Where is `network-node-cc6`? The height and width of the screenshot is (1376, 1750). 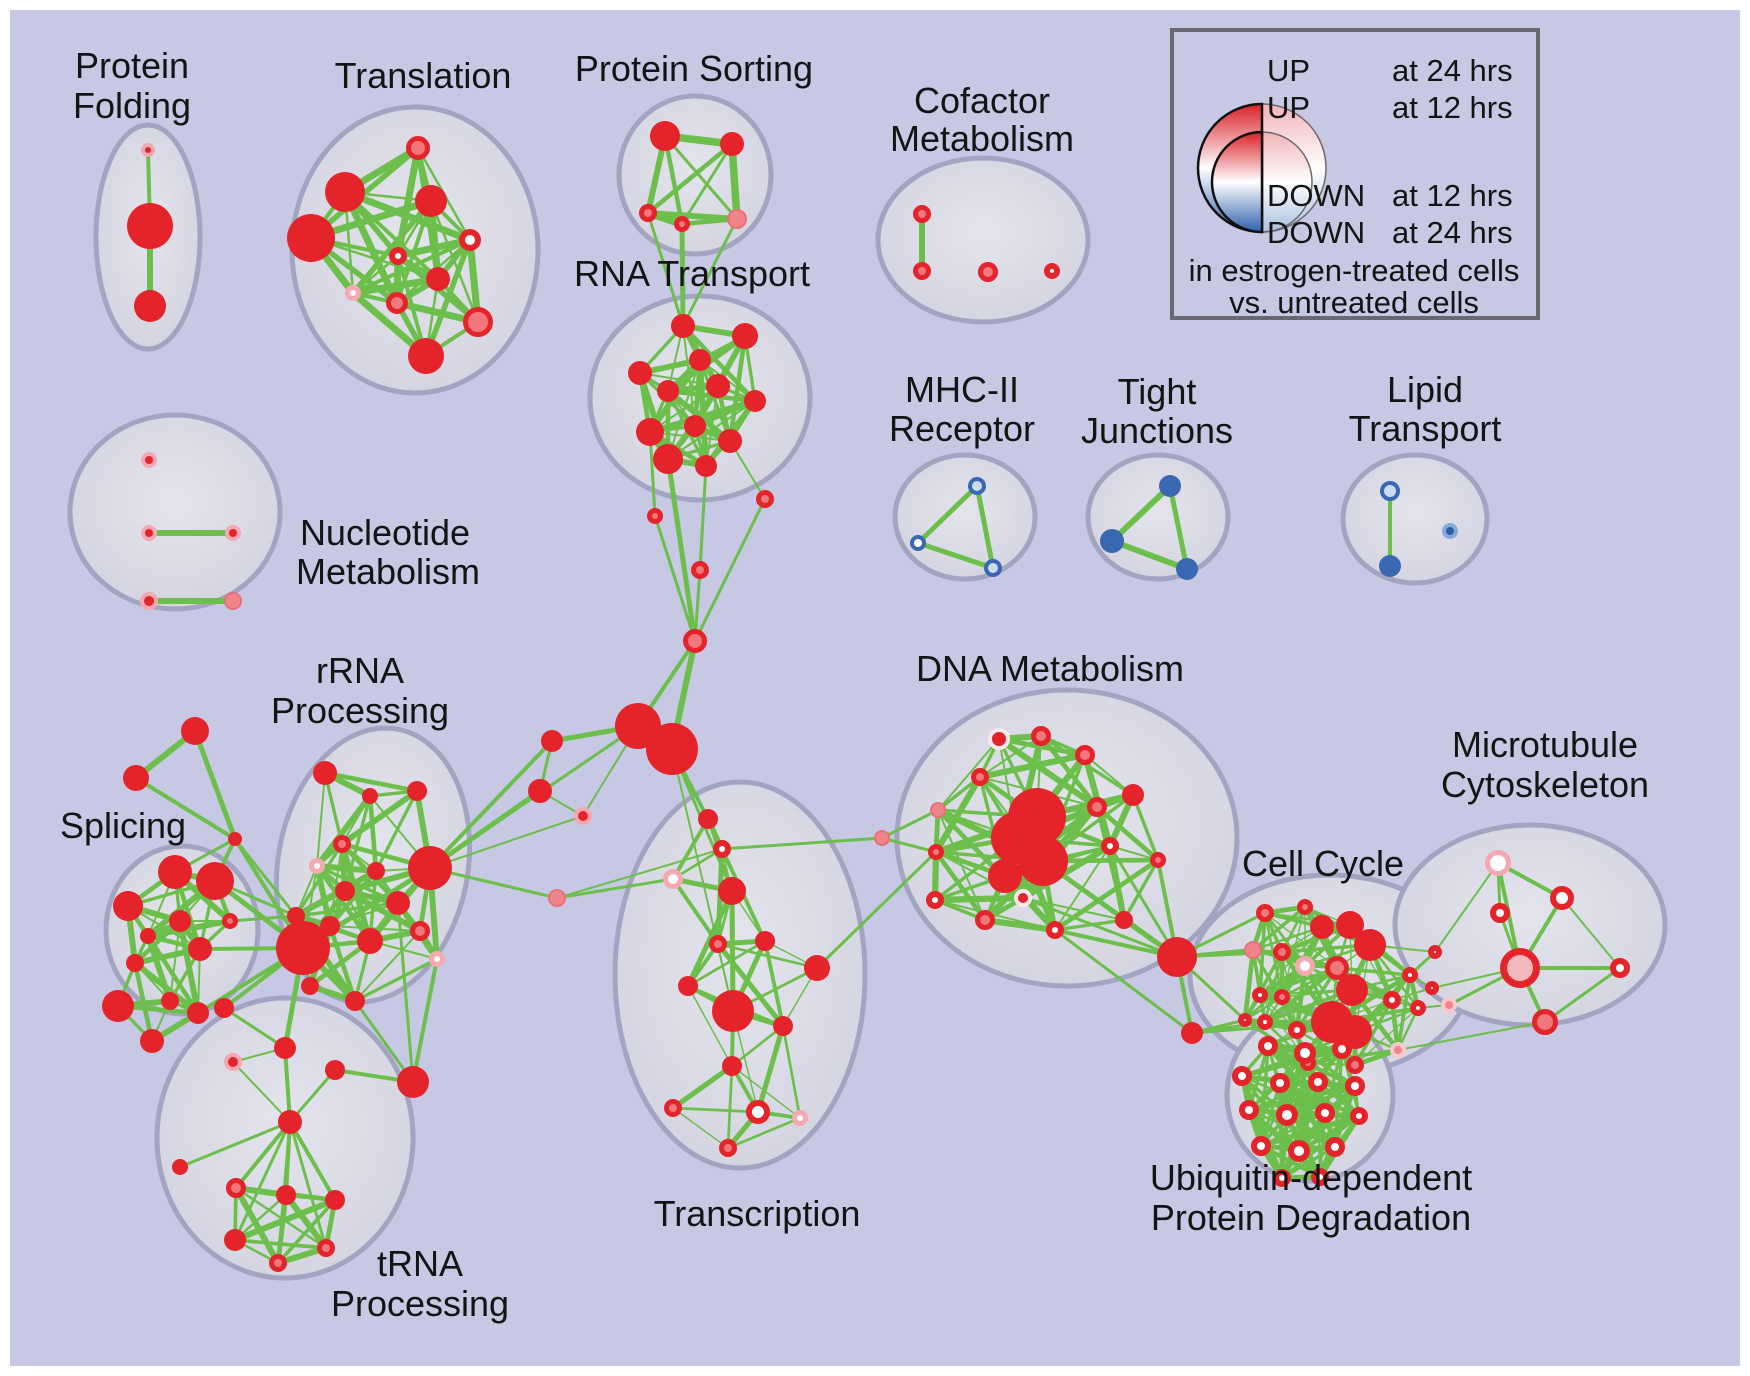 network-node-cc6 is located at coordinates (1253, 950).